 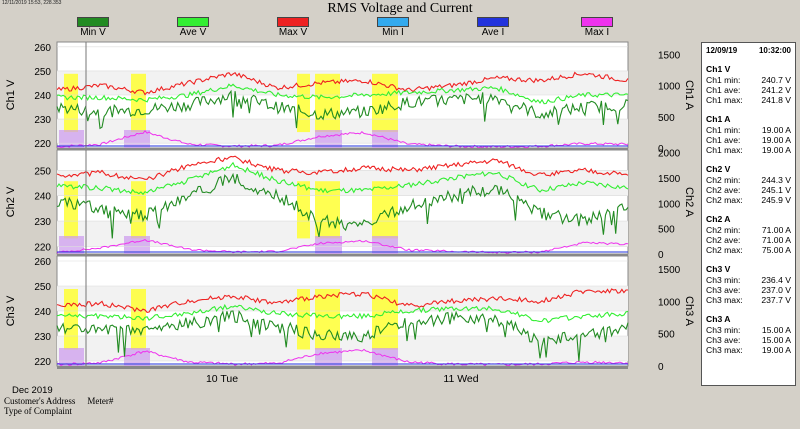 What do you see at coordinates (193, 32) in the screenshot?
I see `legend-label: Ave V` at bounding box center [193, 32].